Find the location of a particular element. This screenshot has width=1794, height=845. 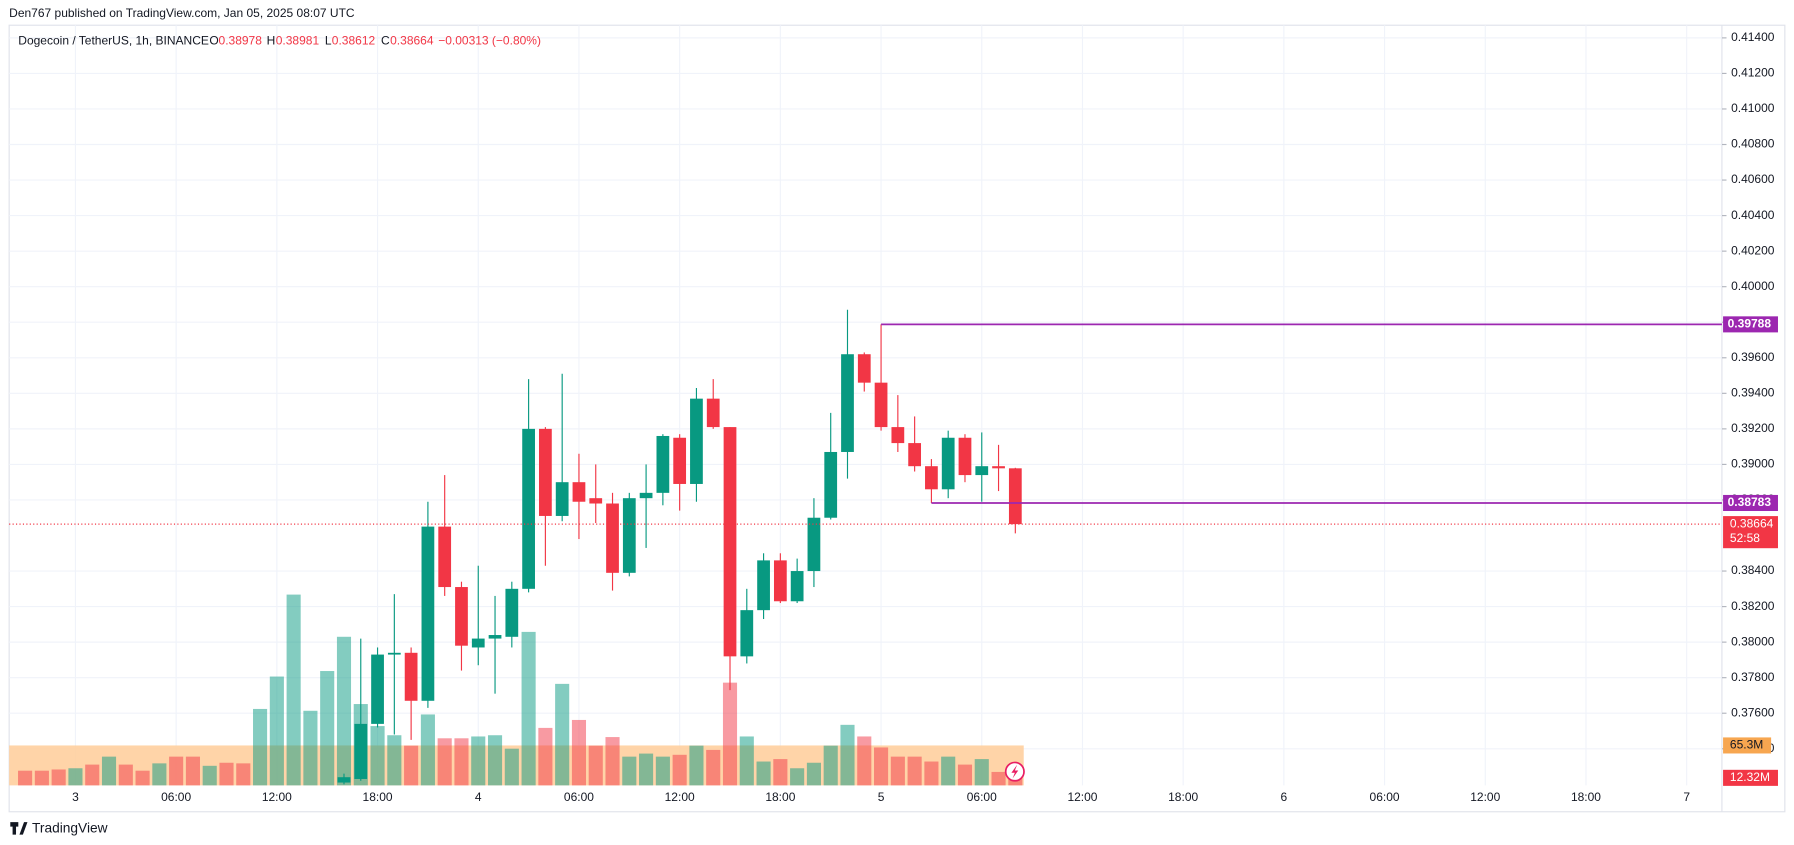

countdown: 52:58 is located at coordinates (1745, 538).